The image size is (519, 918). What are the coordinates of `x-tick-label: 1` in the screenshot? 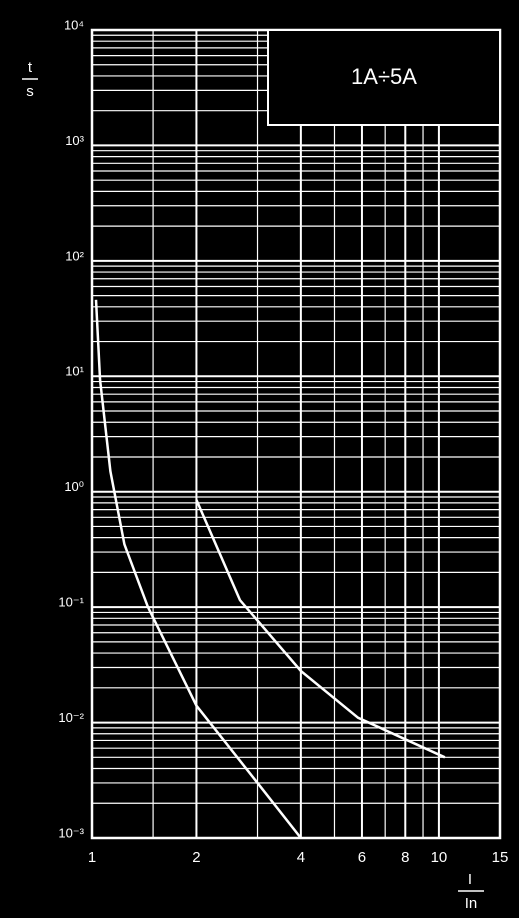 It's located at (92, 857).